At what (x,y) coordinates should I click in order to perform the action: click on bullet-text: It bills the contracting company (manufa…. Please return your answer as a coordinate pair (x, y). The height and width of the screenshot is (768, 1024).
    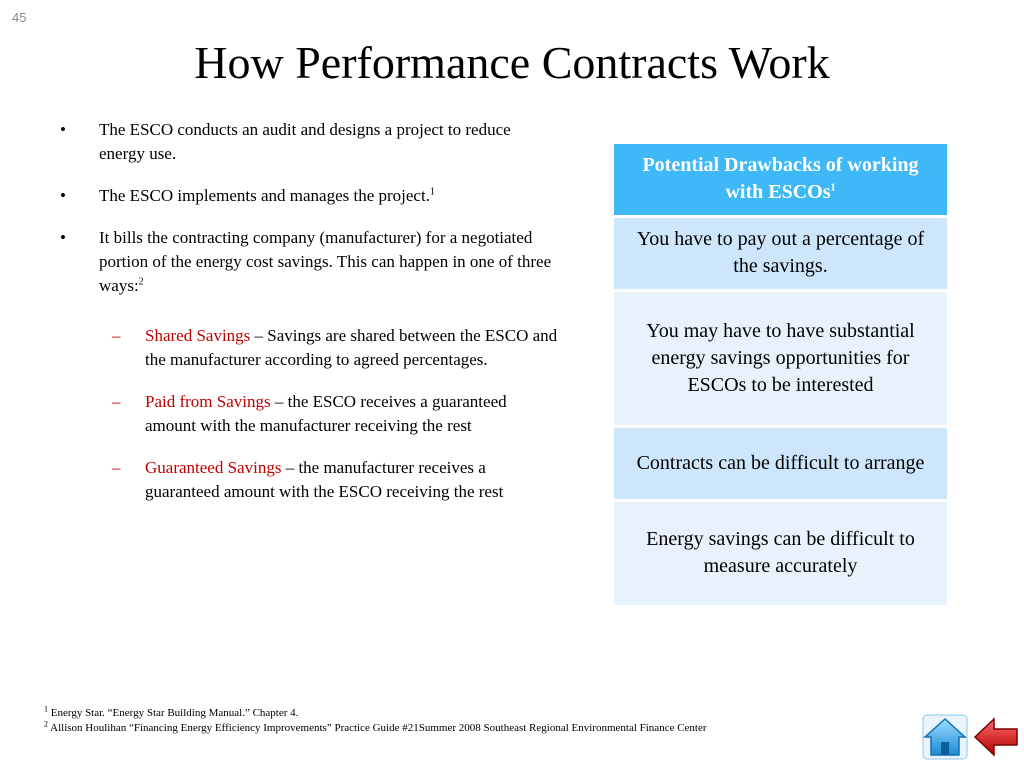
    Looking at the image, I should click on (325, 261).